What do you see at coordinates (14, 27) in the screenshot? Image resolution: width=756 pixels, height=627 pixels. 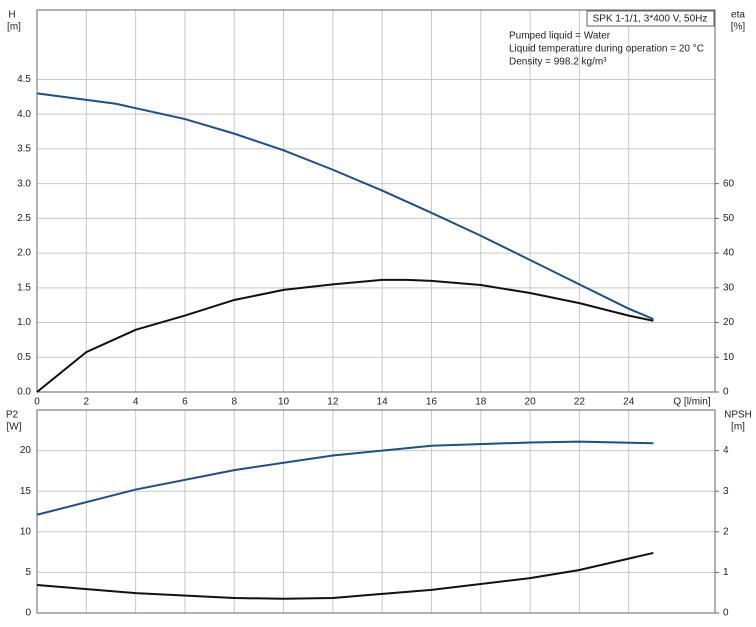 I see `y-axis-unit: [m]` at bounding box center [14, 27].